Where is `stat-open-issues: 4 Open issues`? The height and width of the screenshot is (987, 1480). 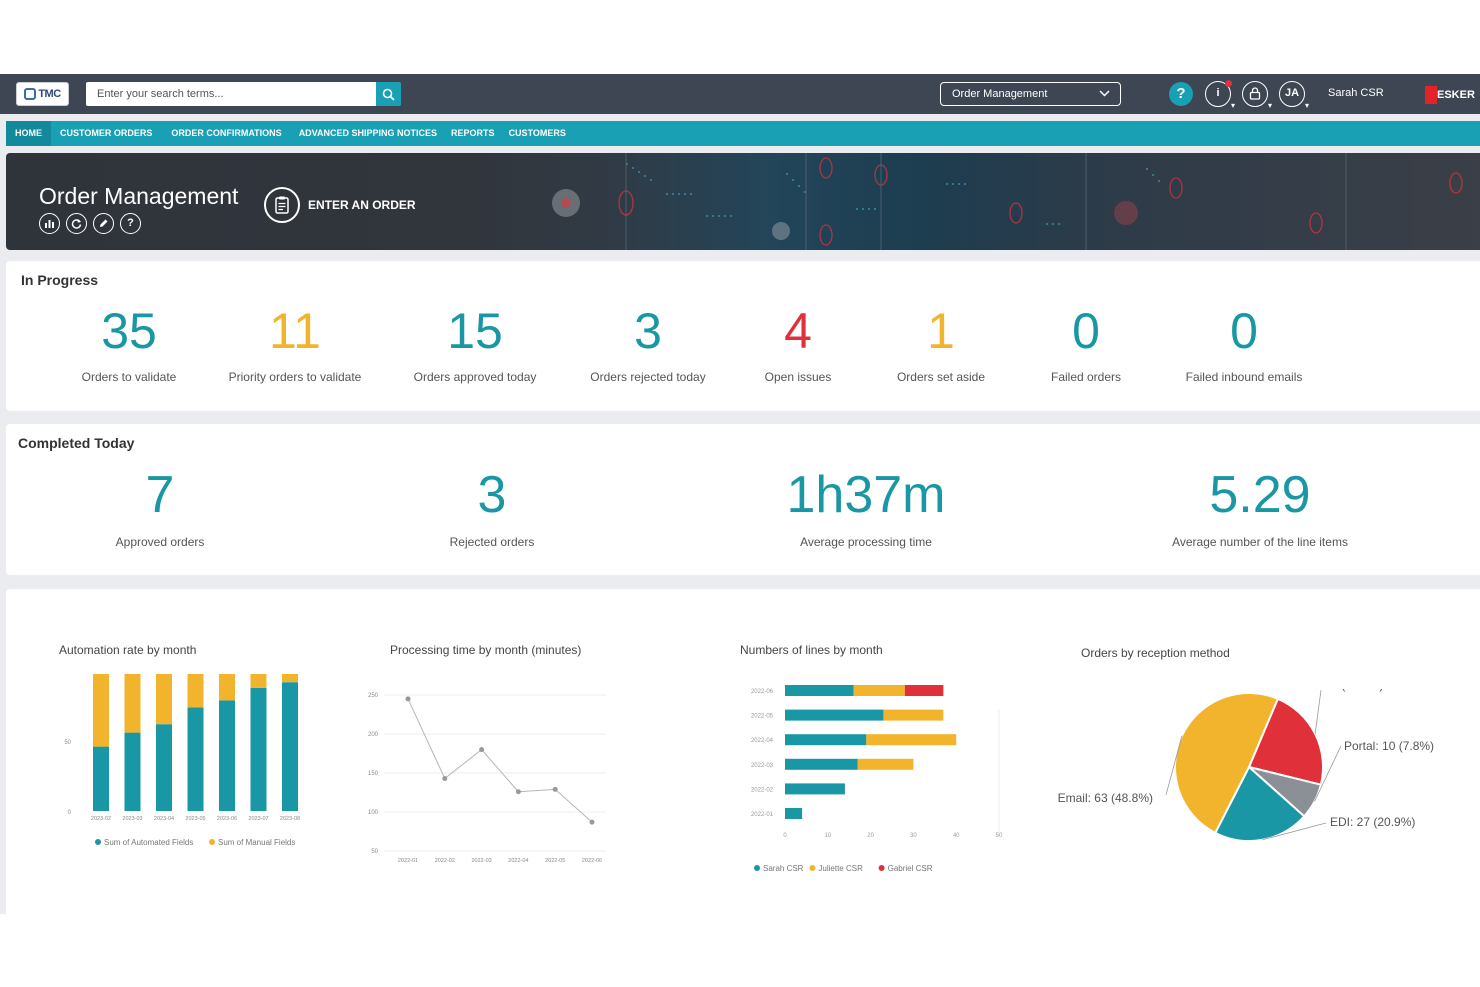 stat-open-issues: 4 Open issues is located at coordinates (798, 345).